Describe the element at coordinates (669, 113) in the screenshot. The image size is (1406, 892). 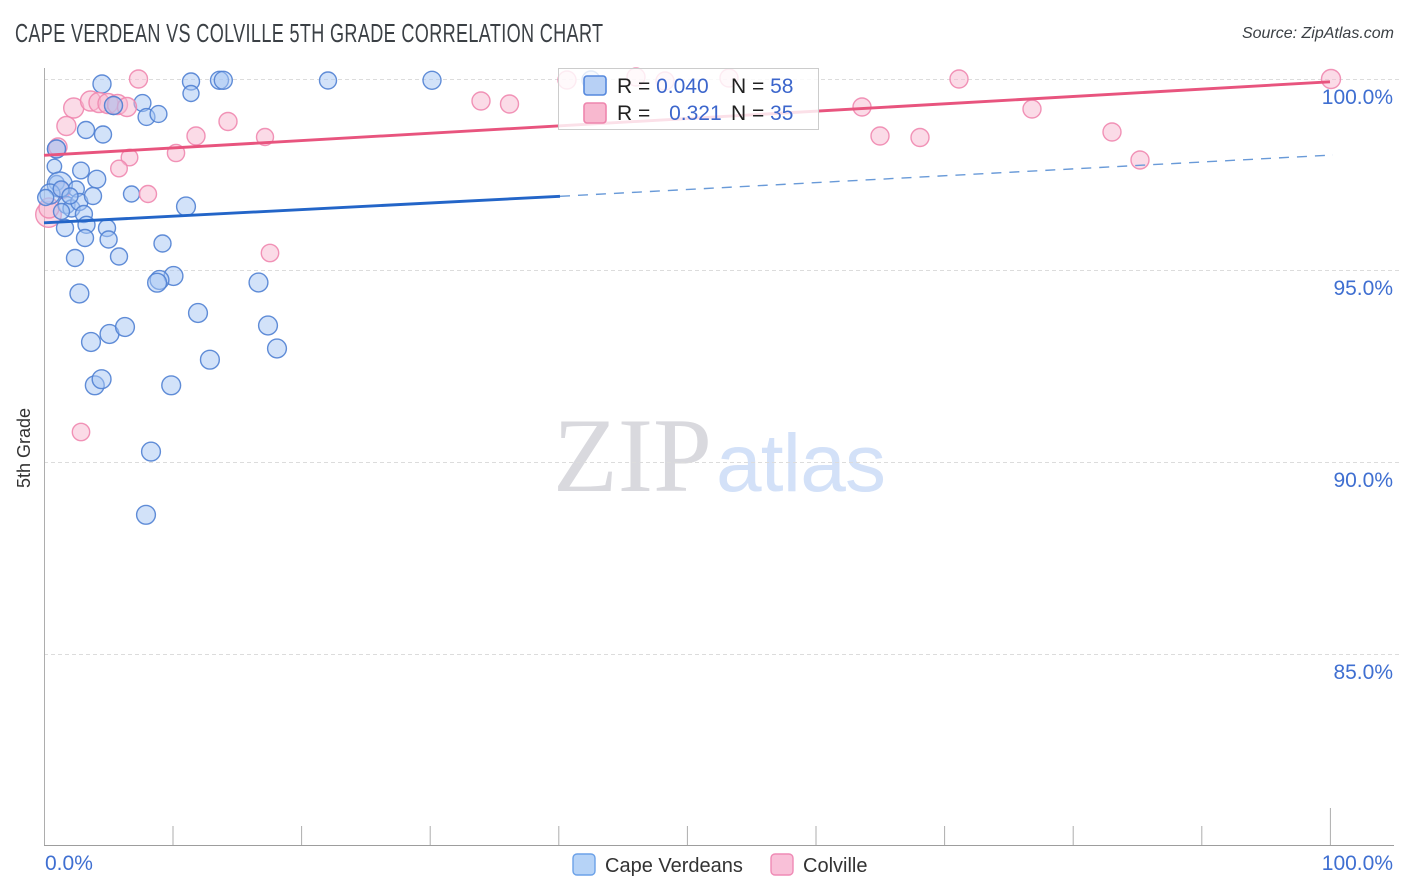
I see `svg-text: R = 0.321` at that location.